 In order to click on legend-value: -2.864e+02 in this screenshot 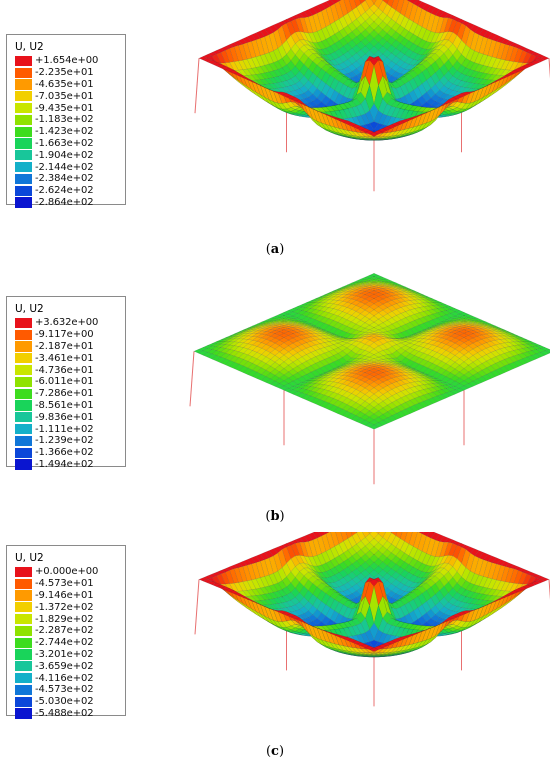, I will do `click(64, 202)`.